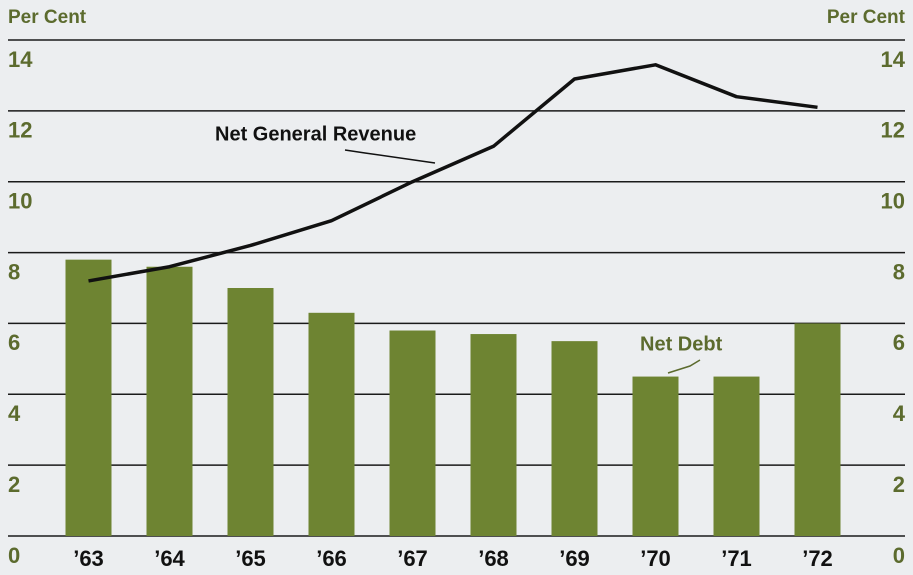  I want to click on y-tick-label: 12, so click(20, 130).